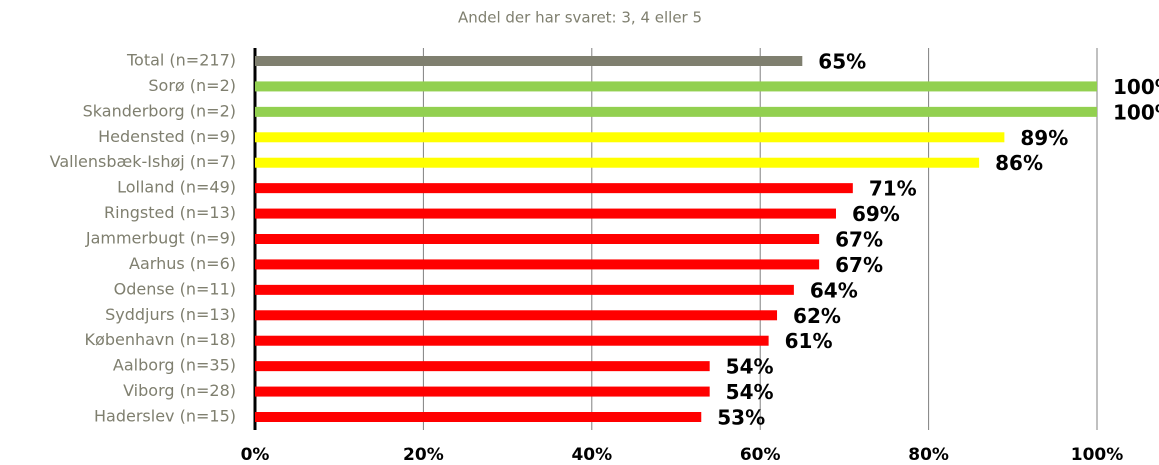 This screenshot has height=465, width=1159. Describe the element at coordinates (181, 60) in the screenshot. I see `y-tick-label: Total (n=217)` at that location.